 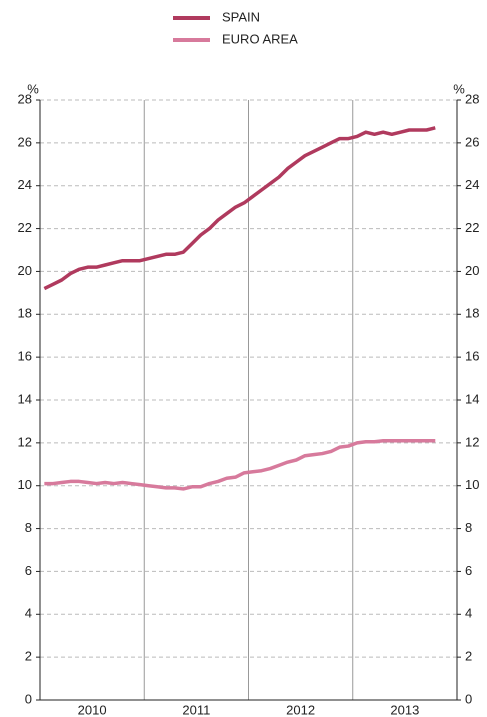 I want to click on y2-tick-label: 2, so click(x=468, y=656).